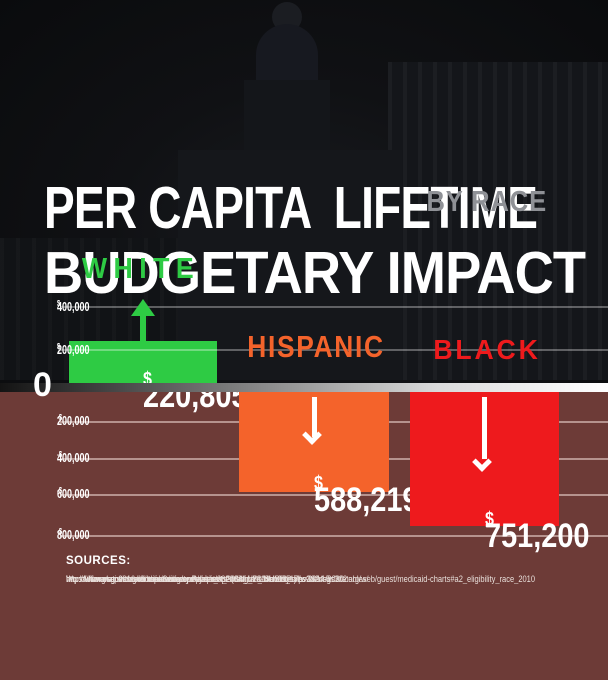 Image resolution: width=608 pixels, height=680 pixels. What do you see at coordinates (486, 202) in the screenshot?
I see `subtitle-by-race: BY RACE` at bounding box center [486, 202].